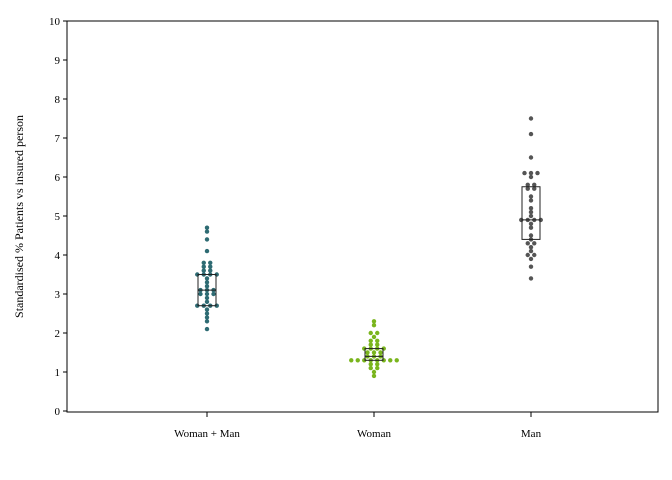 This screenshot has width=672, height=480. Describe the element at coordinates (358, 426) in the screenshot. I see `x-axis: Woman + Man Woman Man` at that location.